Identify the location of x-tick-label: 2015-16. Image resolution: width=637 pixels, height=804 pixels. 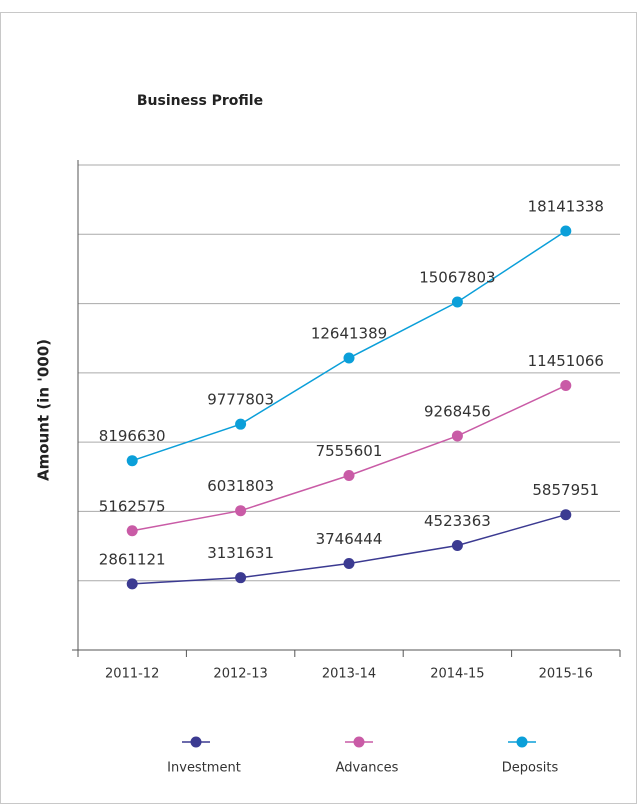
(566, 674).